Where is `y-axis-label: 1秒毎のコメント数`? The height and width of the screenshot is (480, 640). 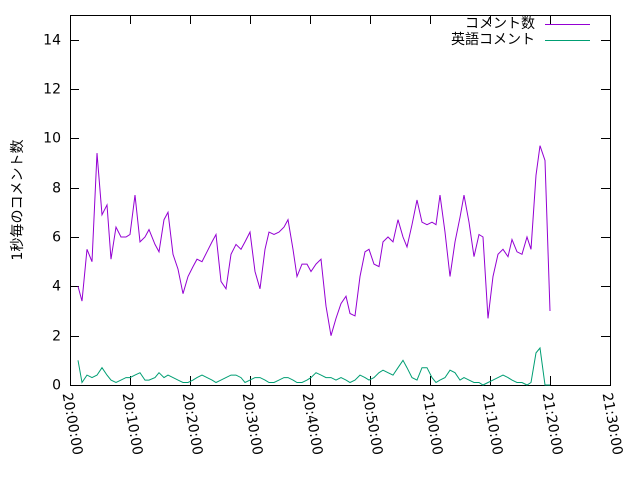
y-axis-label: 1秒毎のコメント数 is located at coordinates (18, 200).